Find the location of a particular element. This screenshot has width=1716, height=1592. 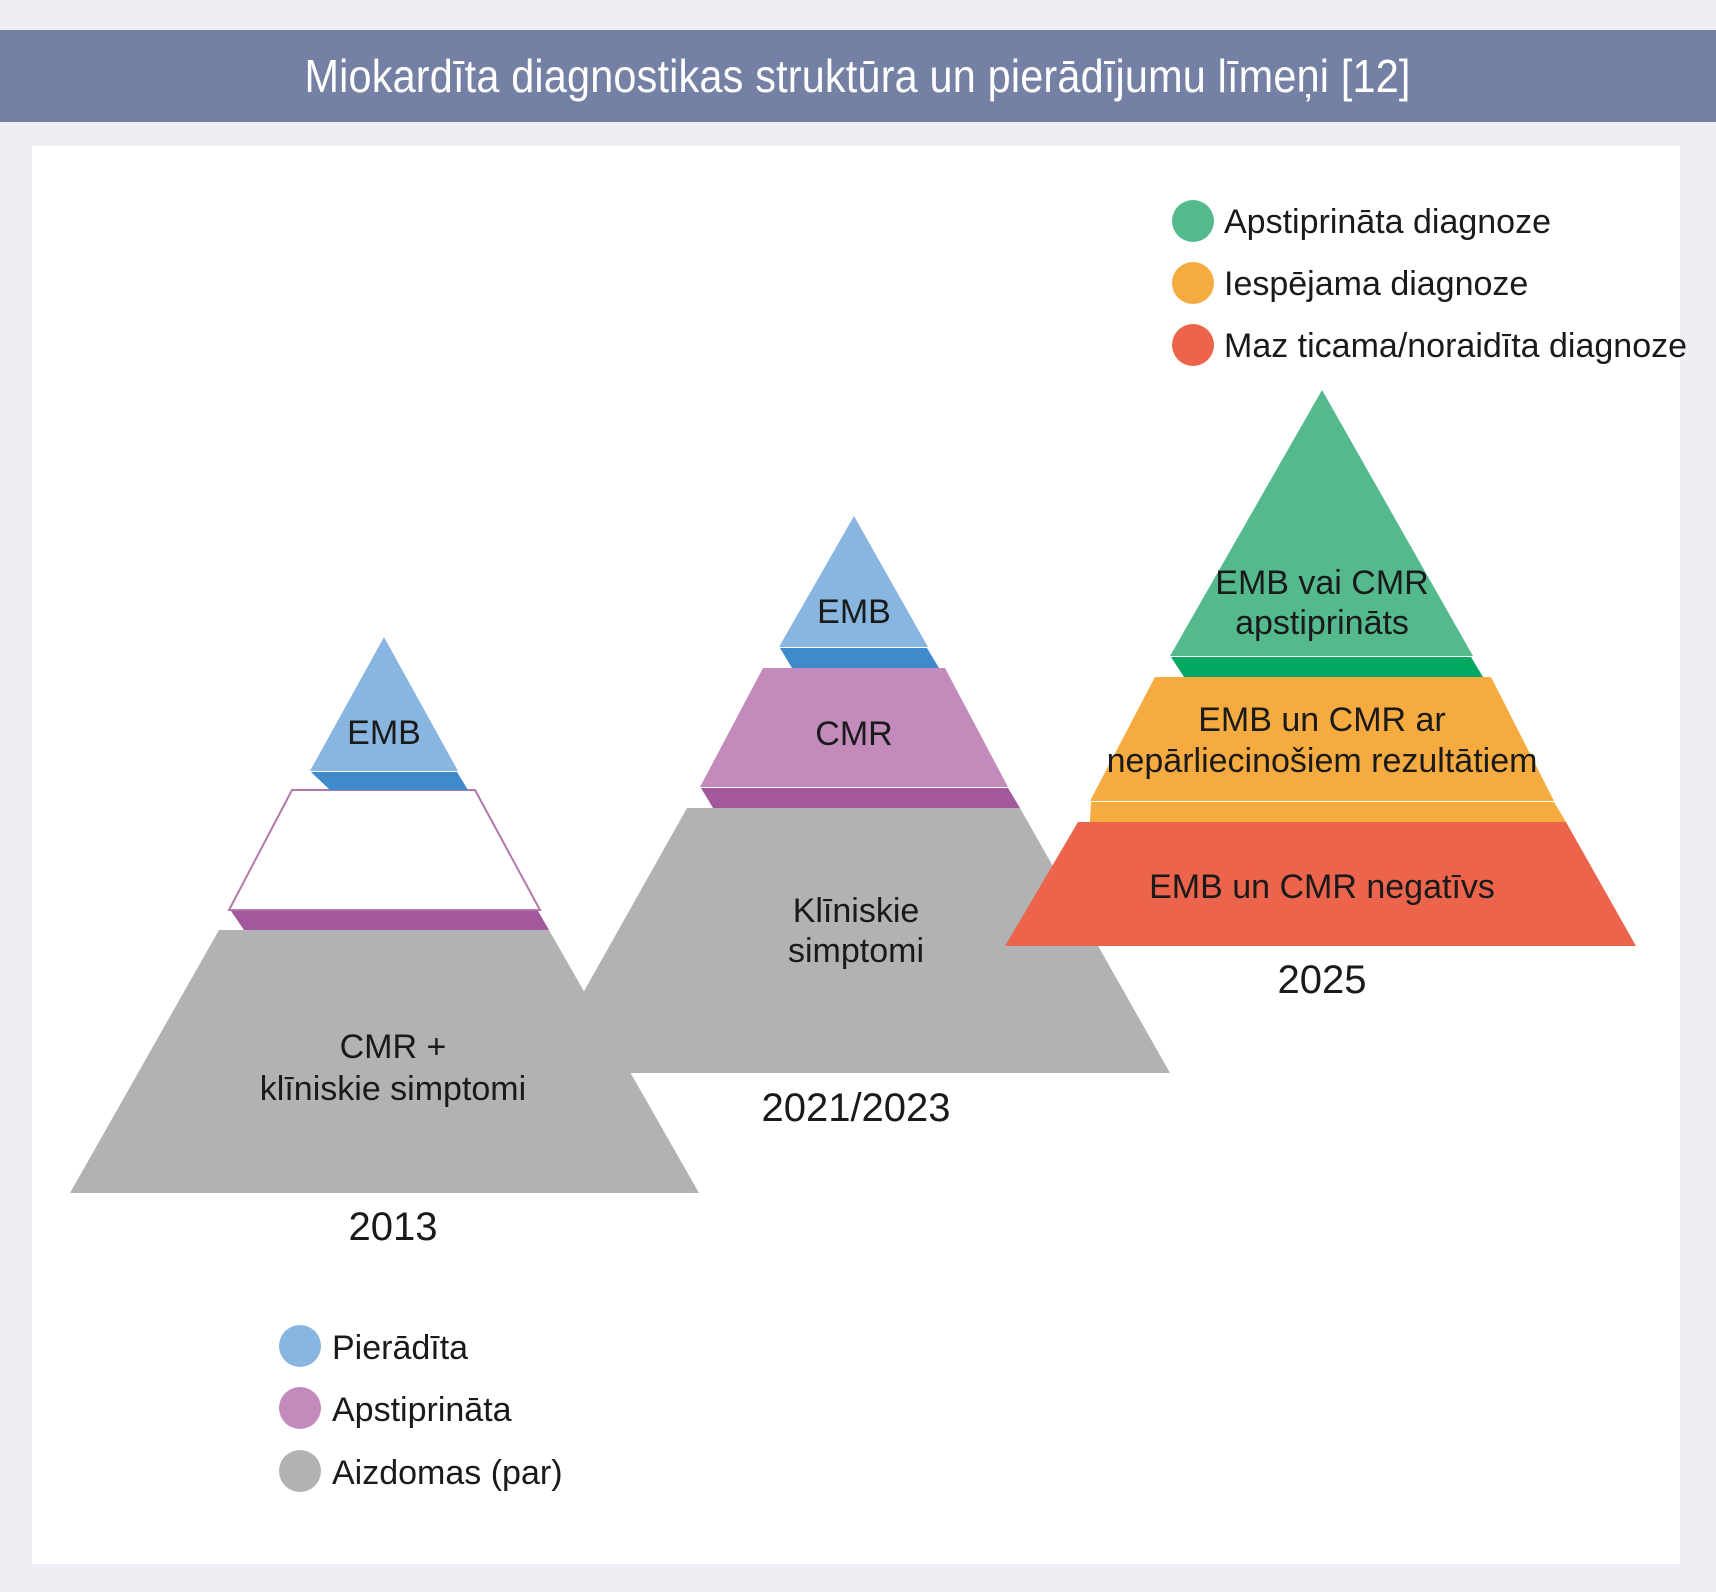

pyramid-2021-bottom-label-line1: Klīniskie is located at coordinates (856, 911).